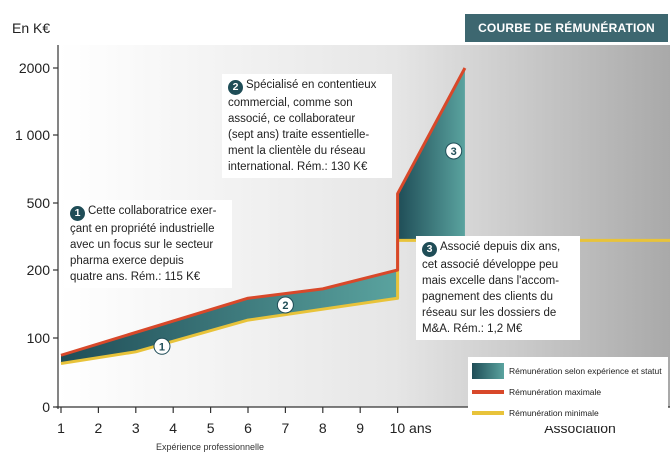 This screenshot has height=462, width=670. What do you see at coordinates (488, 391) in the screenshot?
I see `legend-swatch-max` at bounding box center [488, 391].